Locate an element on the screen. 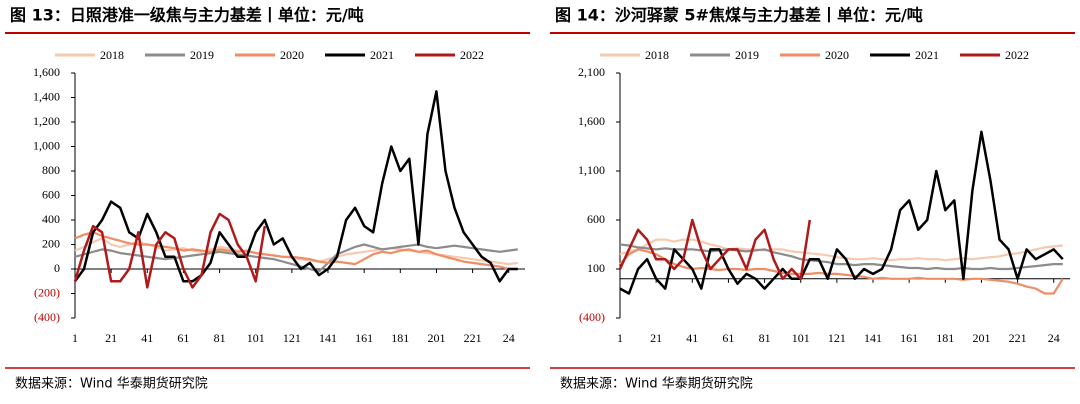 The width and height of the screenshot is (1080, 404). y-tick-label: 2,100 is located at coordinates (591, 72).